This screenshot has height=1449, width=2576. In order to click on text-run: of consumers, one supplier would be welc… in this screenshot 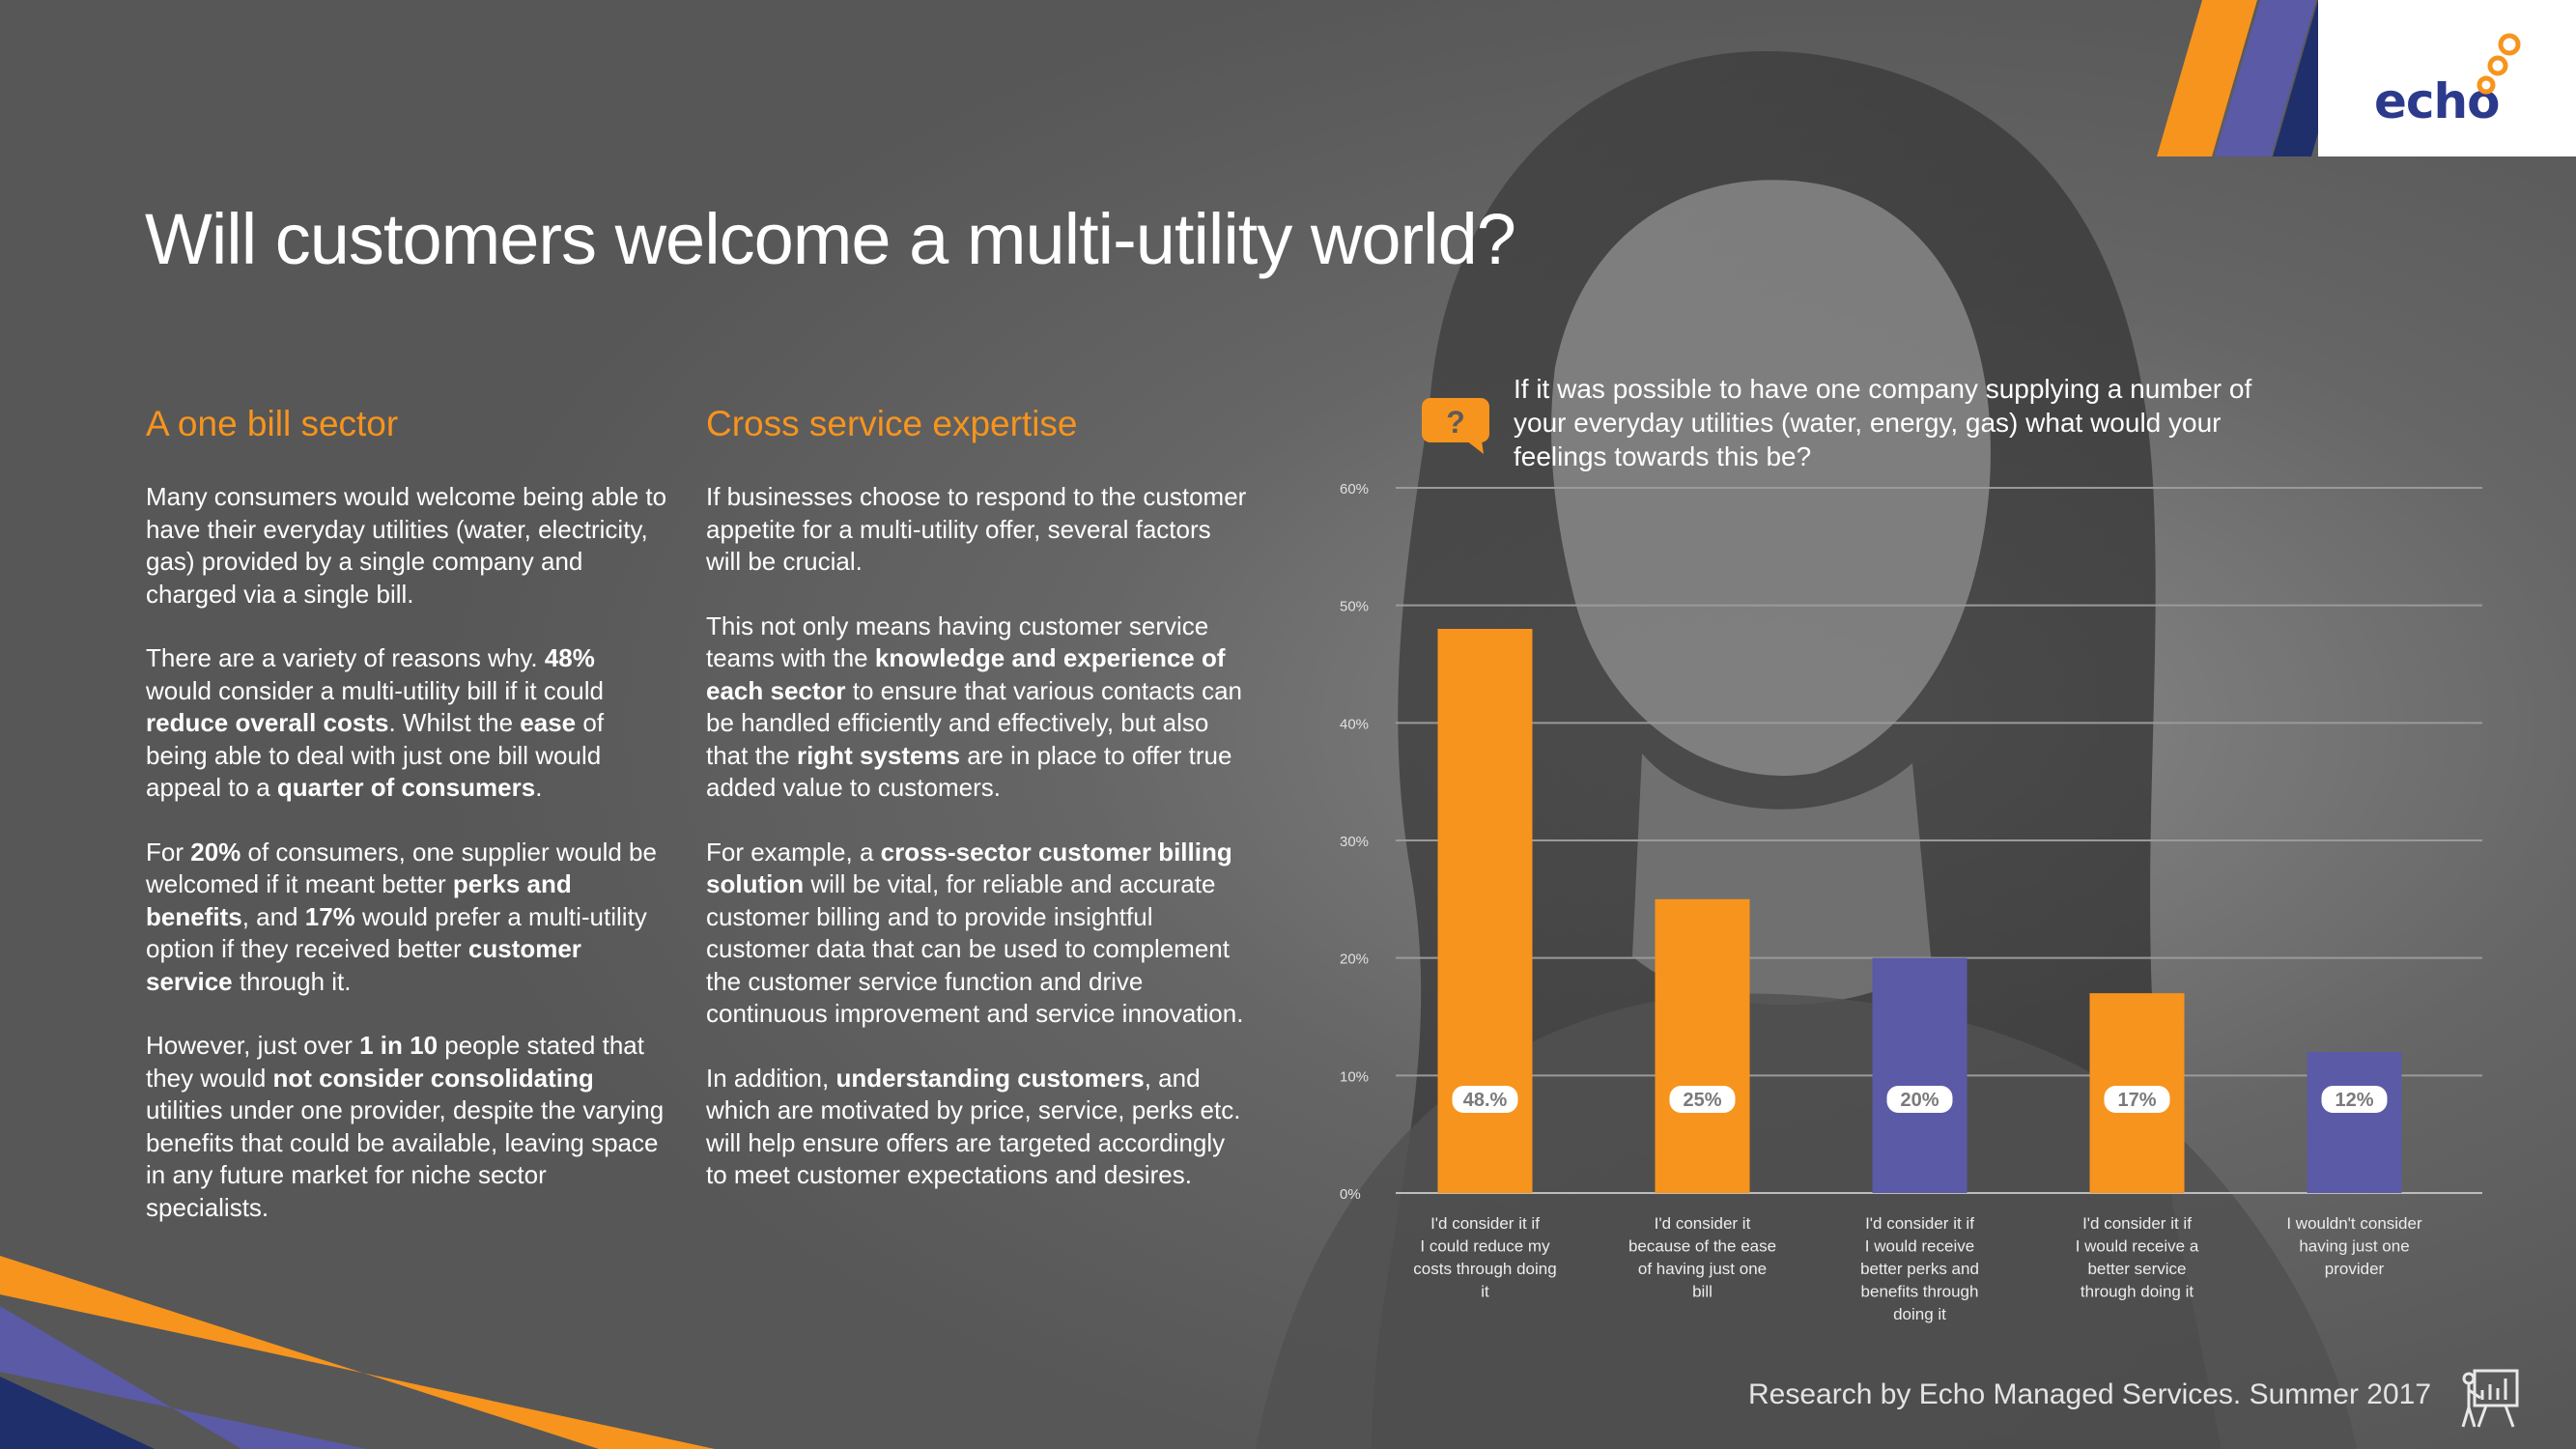, I will do `click(401, 868)`.